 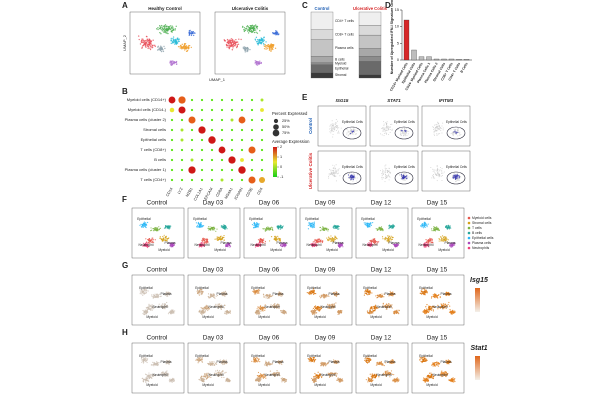 I want to click on stack-segment, so click(x=322, y=75).